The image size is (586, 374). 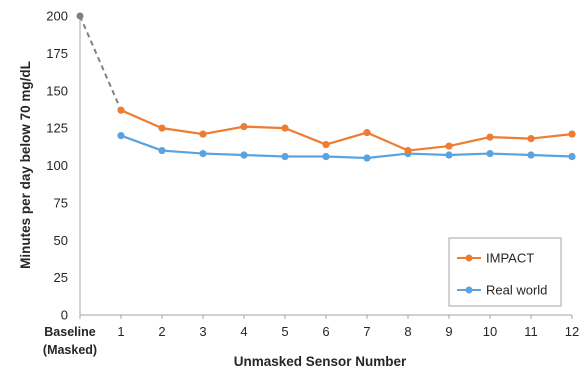 What do you see at coordinates (202, 331) in the screenshot?
I see `x-tick-label: 3` at bounding box center [202, 331].